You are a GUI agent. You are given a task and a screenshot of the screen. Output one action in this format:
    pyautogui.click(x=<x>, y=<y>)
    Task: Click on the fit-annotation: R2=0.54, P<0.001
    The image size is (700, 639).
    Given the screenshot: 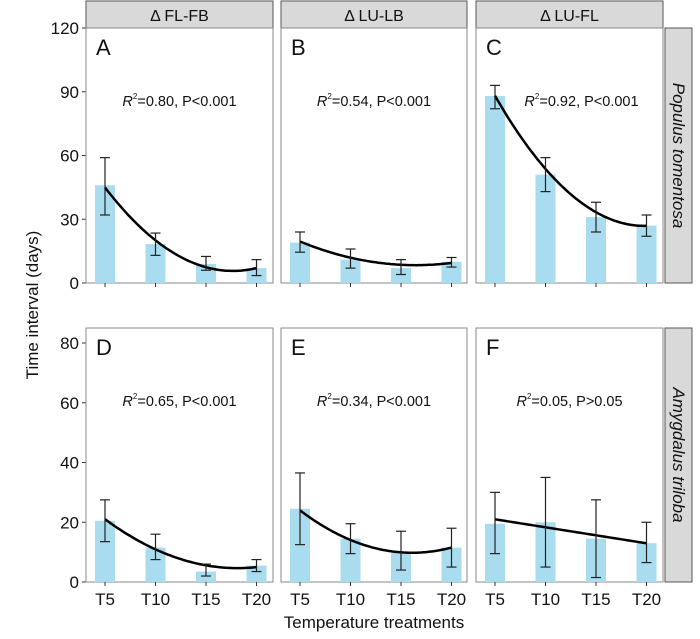 What is the action you would take?
    pyautogui.click(x=374, y=101)
    